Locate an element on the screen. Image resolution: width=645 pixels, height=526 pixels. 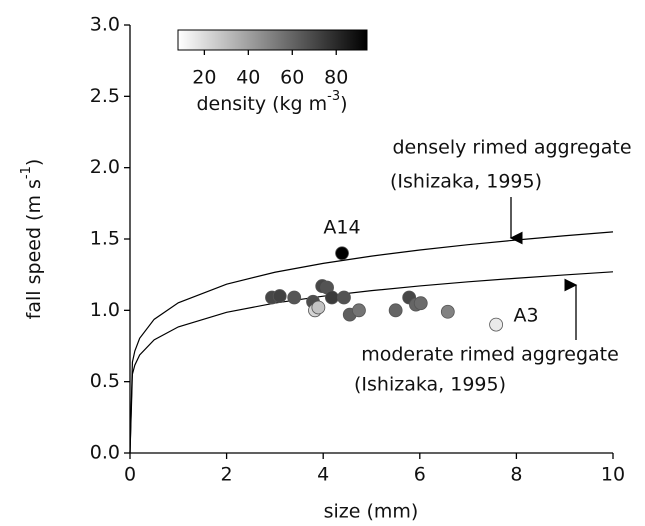
x-tick-label: 10 is located at coordinates (613, 475).